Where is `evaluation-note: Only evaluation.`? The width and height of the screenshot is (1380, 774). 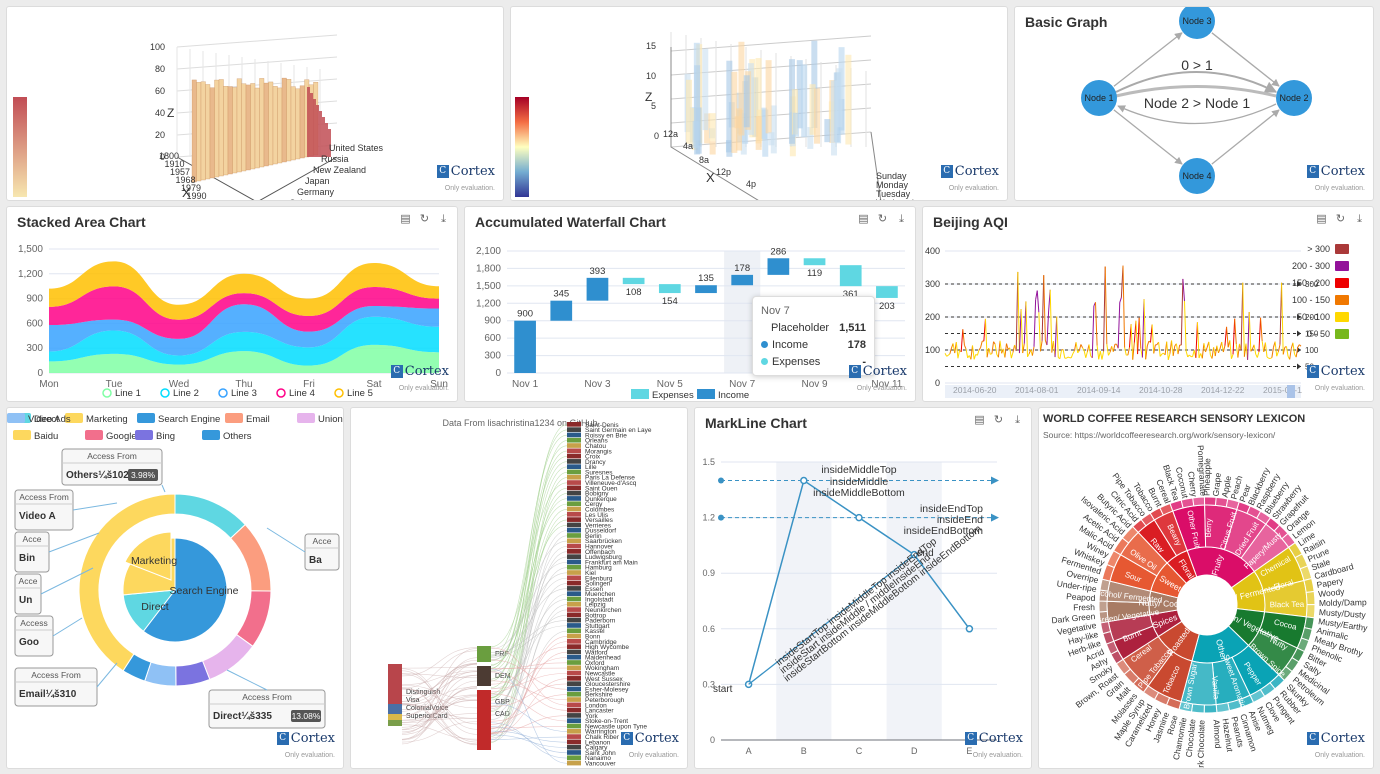 evaluation-note: Only evaluation. is located at coordinates (881, 388).